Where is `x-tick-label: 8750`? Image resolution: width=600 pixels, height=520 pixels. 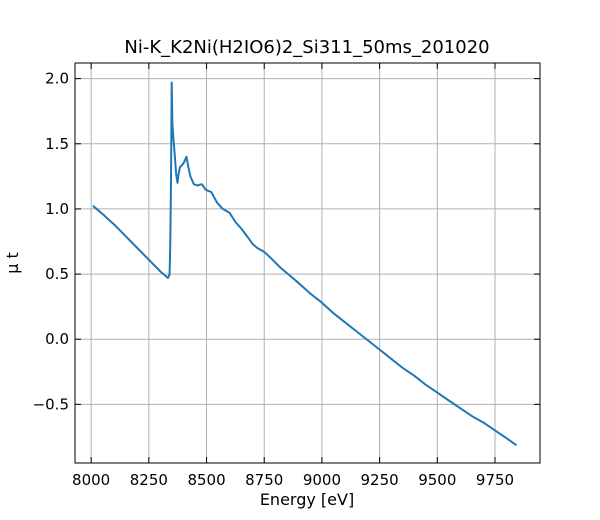
x-tick-label: 8750 is located at coordinates (264, 480).